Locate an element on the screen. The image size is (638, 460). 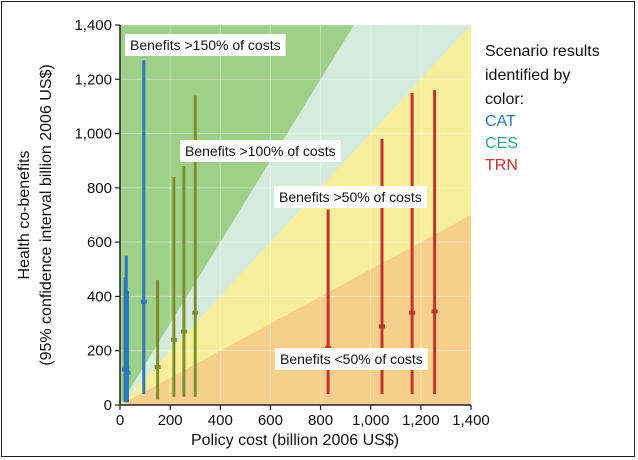
x-tick-label: 1,000 is located at coordinates (371, 420).